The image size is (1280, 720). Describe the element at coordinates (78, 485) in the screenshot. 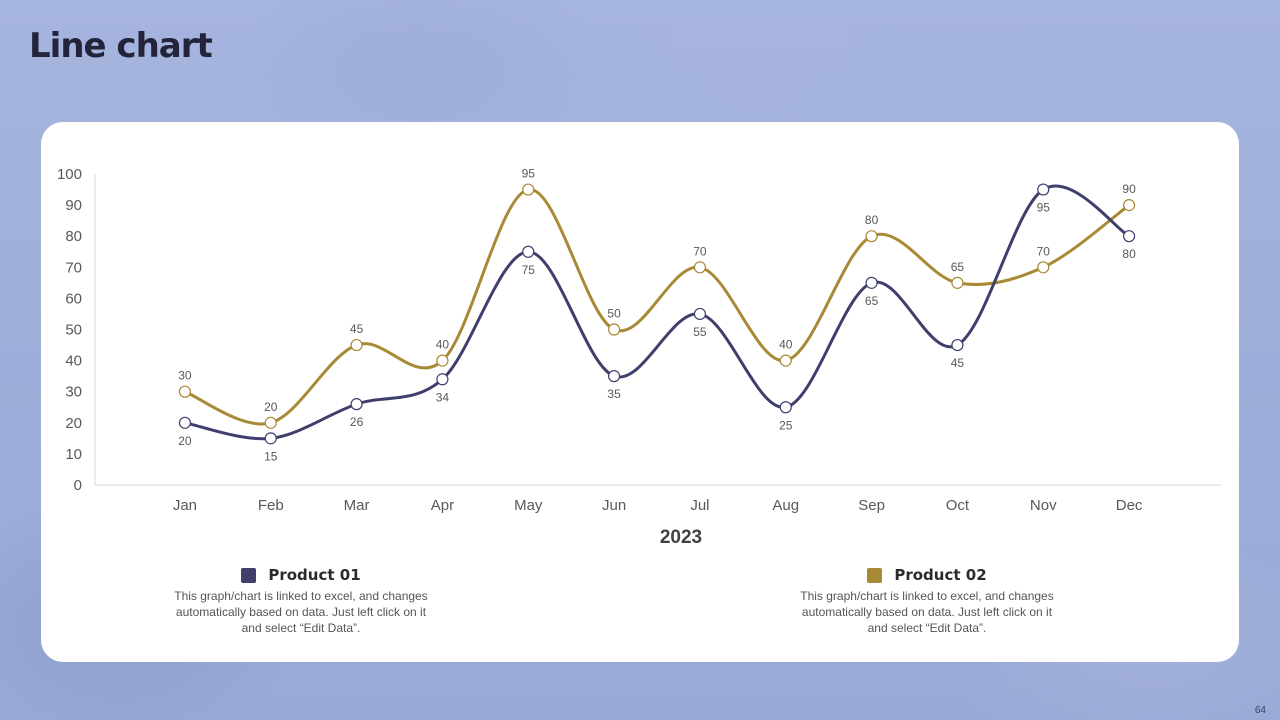

I see `y-tick-label: 0` at that location.